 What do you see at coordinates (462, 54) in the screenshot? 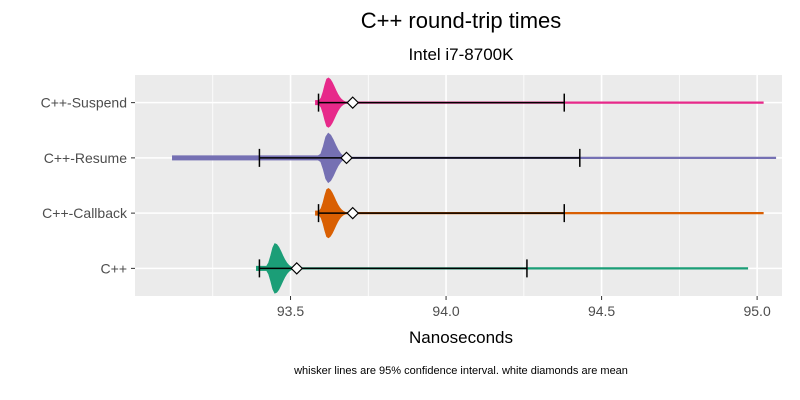
I see `chart-subtitle: Intel i7-8700K` at bounding box center [462, 54].